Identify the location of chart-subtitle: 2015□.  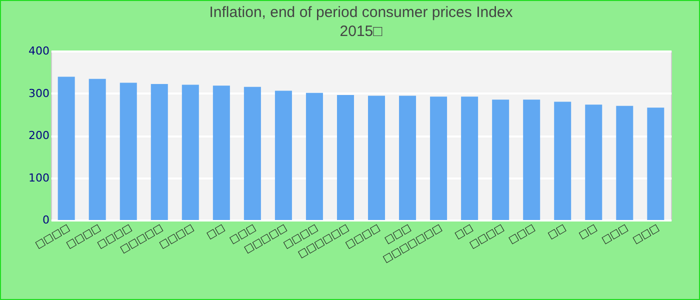
(362, 31).